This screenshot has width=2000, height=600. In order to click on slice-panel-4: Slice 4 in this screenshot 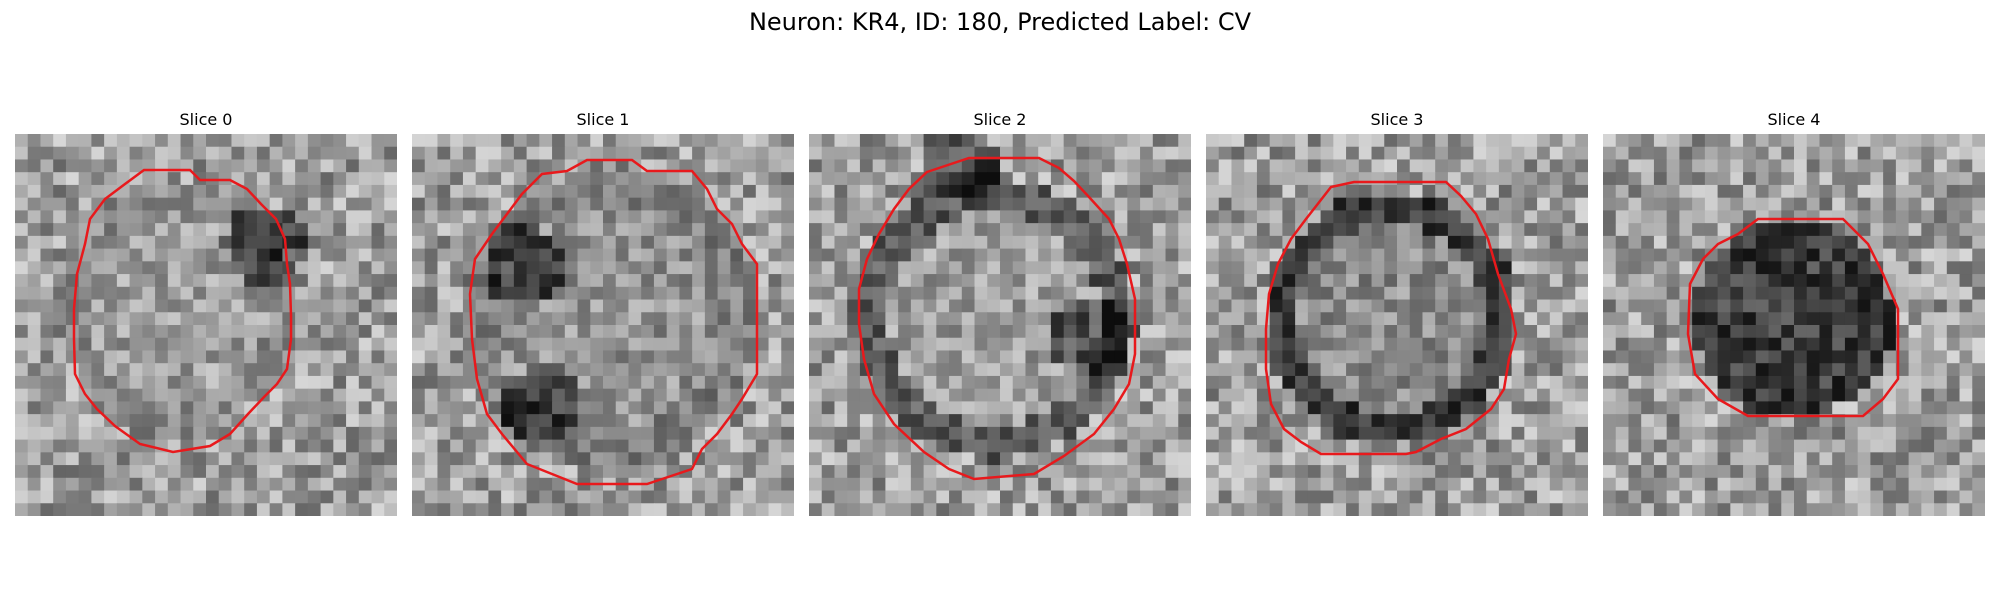, I will do `click(1794, 313)`.